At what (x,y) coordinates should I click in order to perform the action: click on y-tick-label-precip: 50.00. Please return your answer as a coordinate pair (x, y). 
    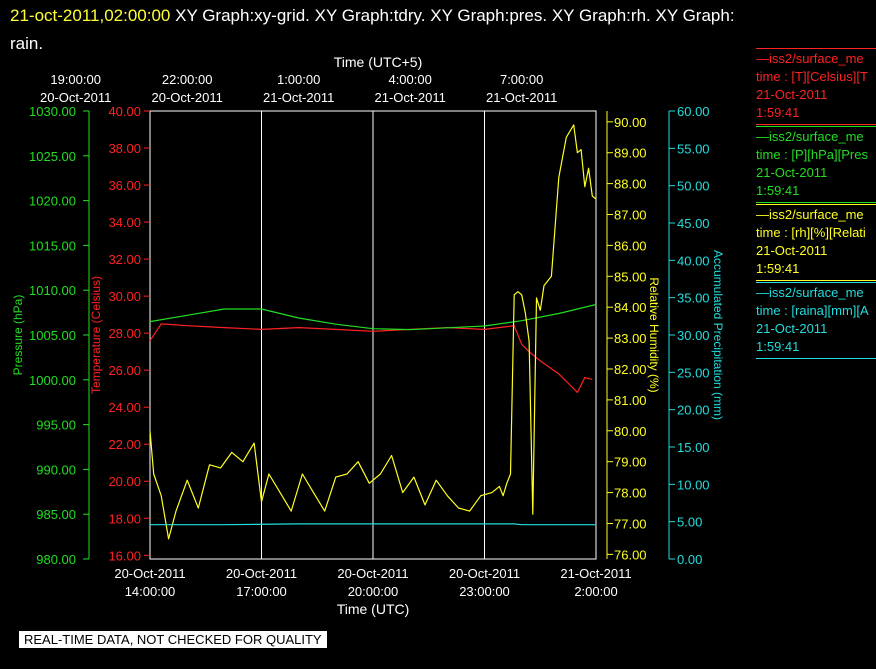
    Looking at the image, I should click on (693, 186).